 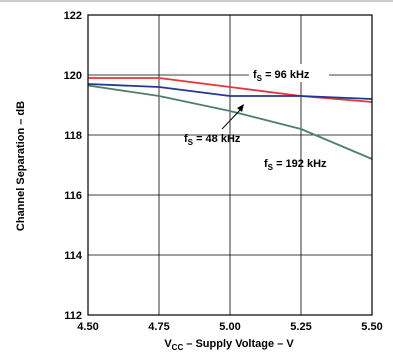 What do you see at coordinates (158, 327) in the screenshot?
I see `x-tick-label: 4.75` at bounding box center [158, 327].